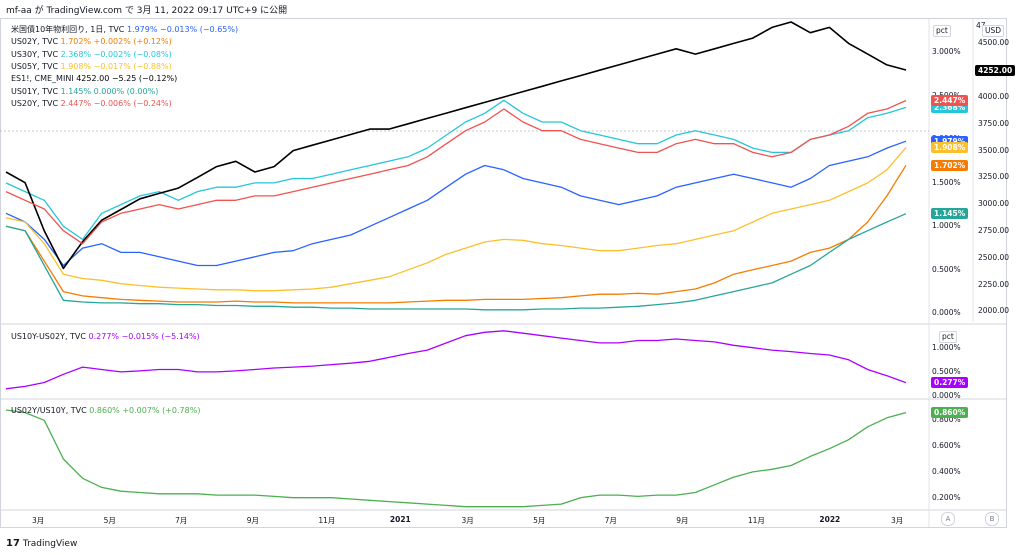  Describe the element at coordinates (144, 336) in the screenshot. I see `legend-values: 0.277% −0.015% (−5.14%)` at that location.